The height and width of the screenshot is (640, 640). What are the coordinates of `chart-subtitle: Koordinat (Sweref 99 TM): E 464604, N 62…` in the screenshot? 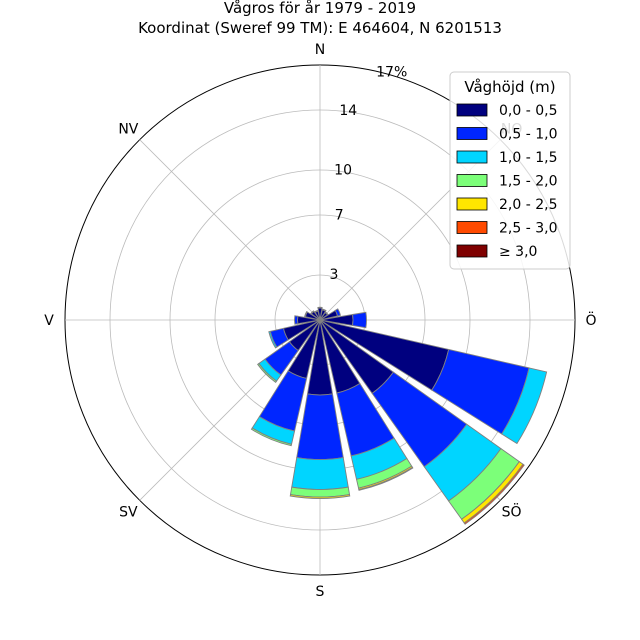 It's located at (320, 28).